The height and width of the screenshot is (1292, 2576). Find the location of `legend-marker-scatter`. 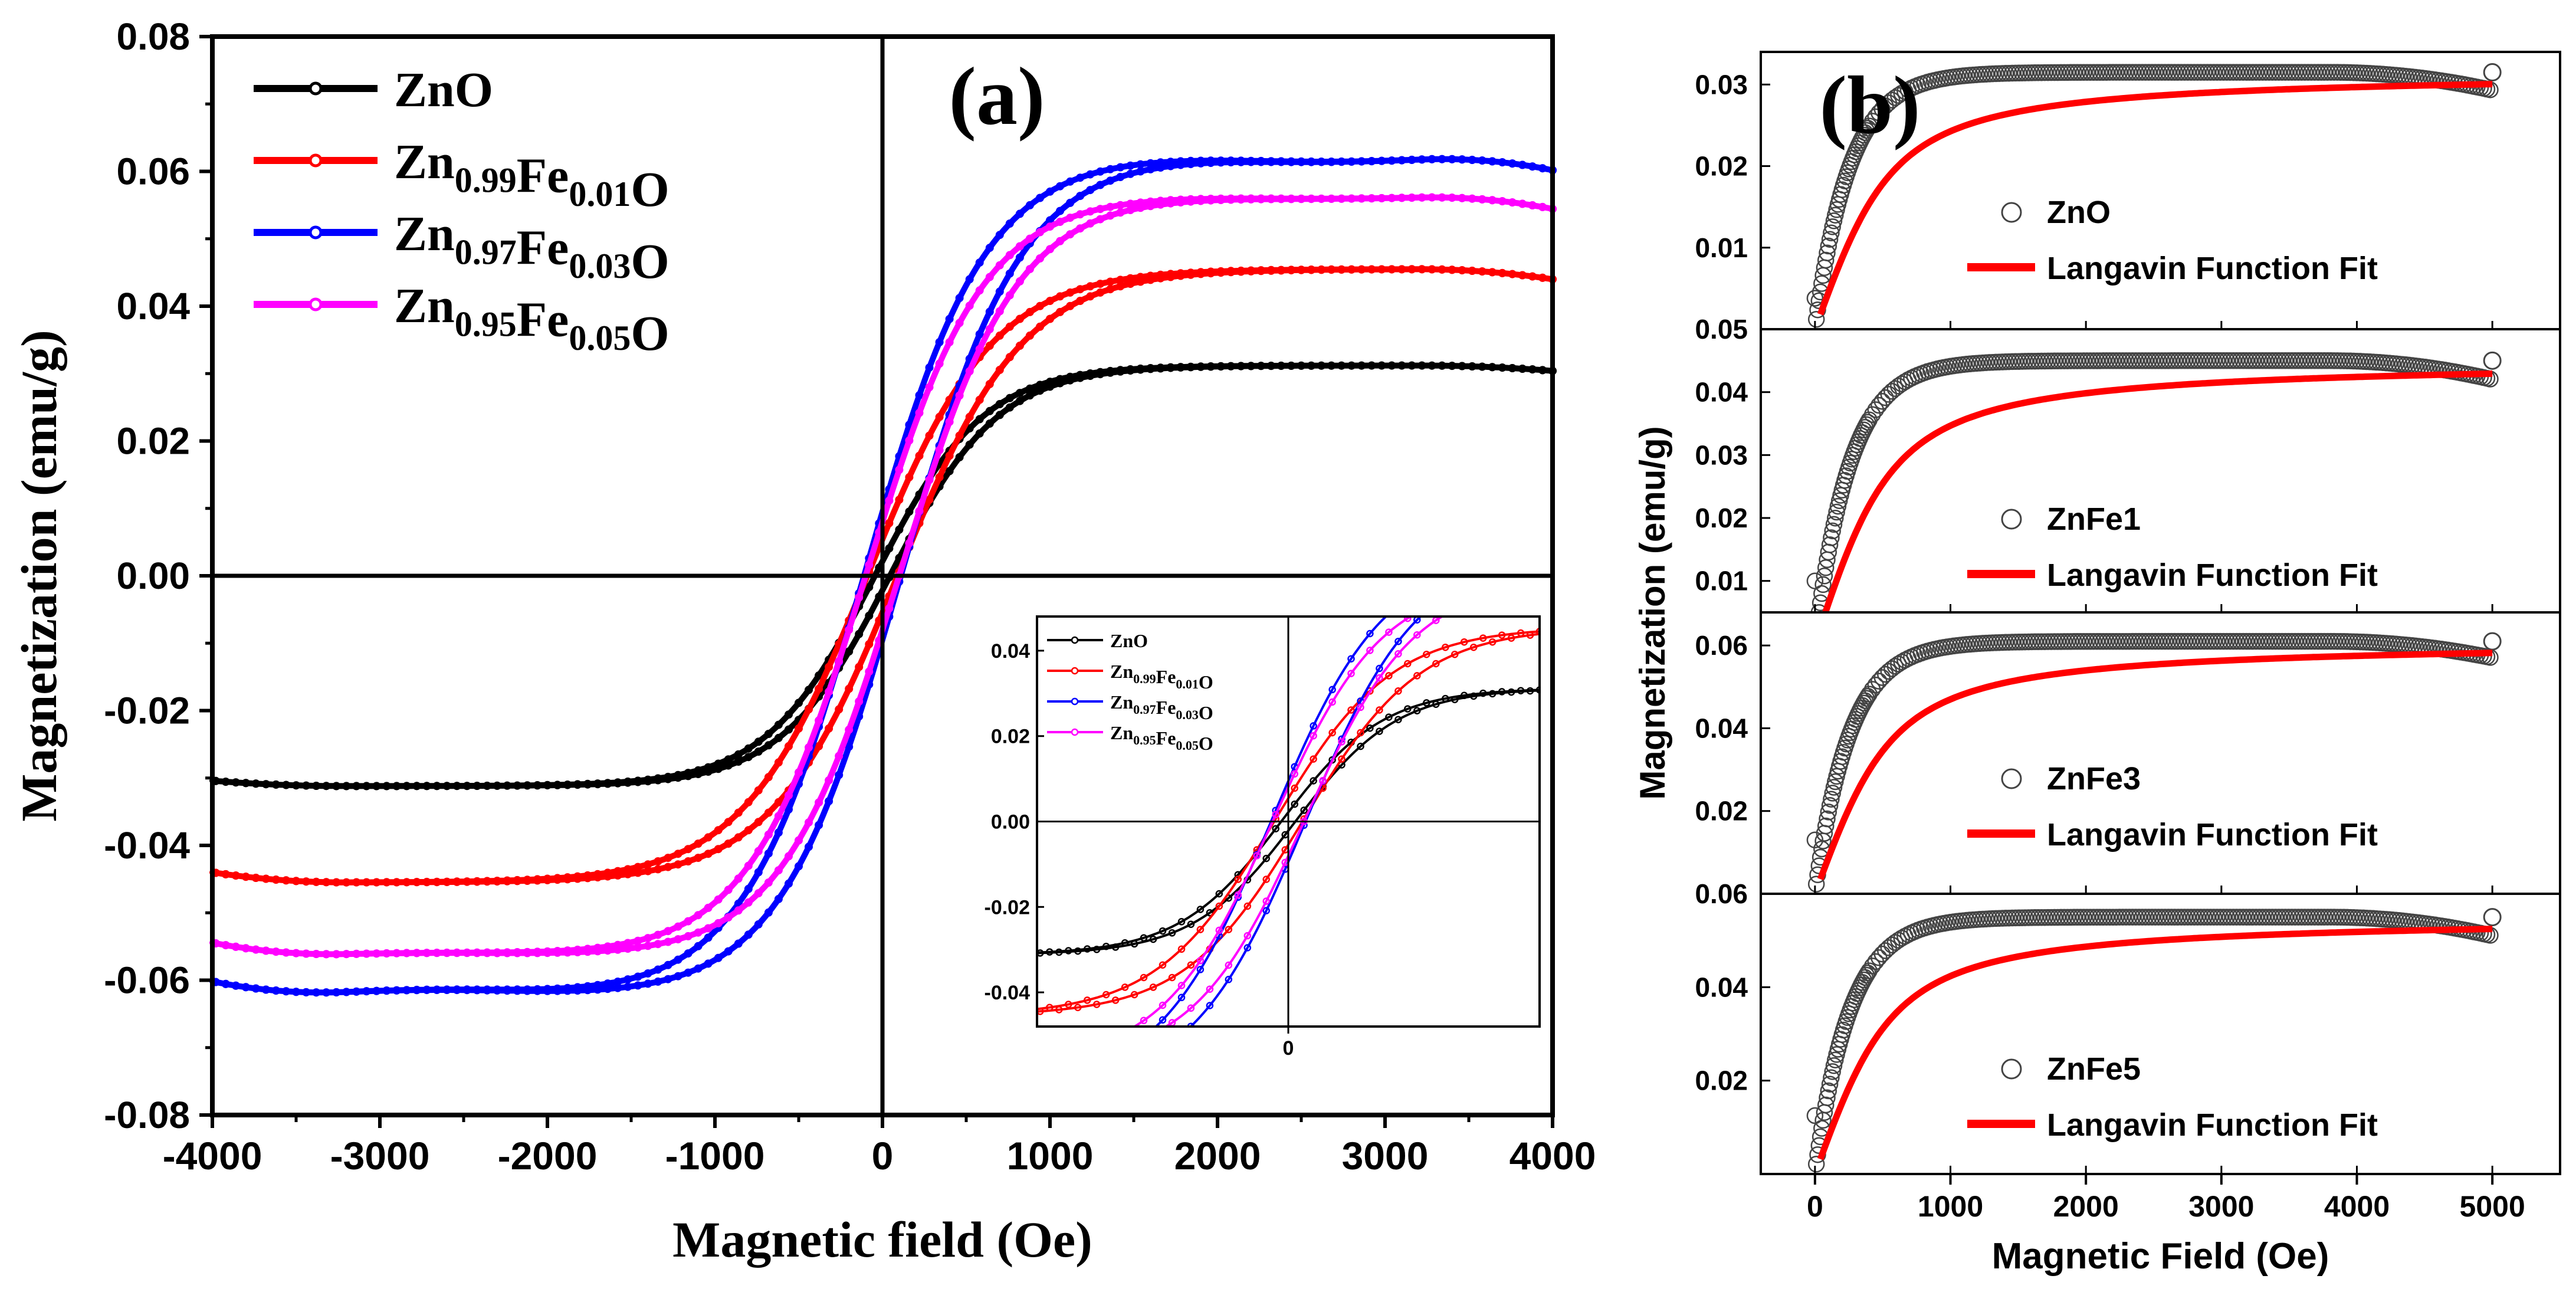

legend-marker-scatter is located at coordinates (2011, 778).